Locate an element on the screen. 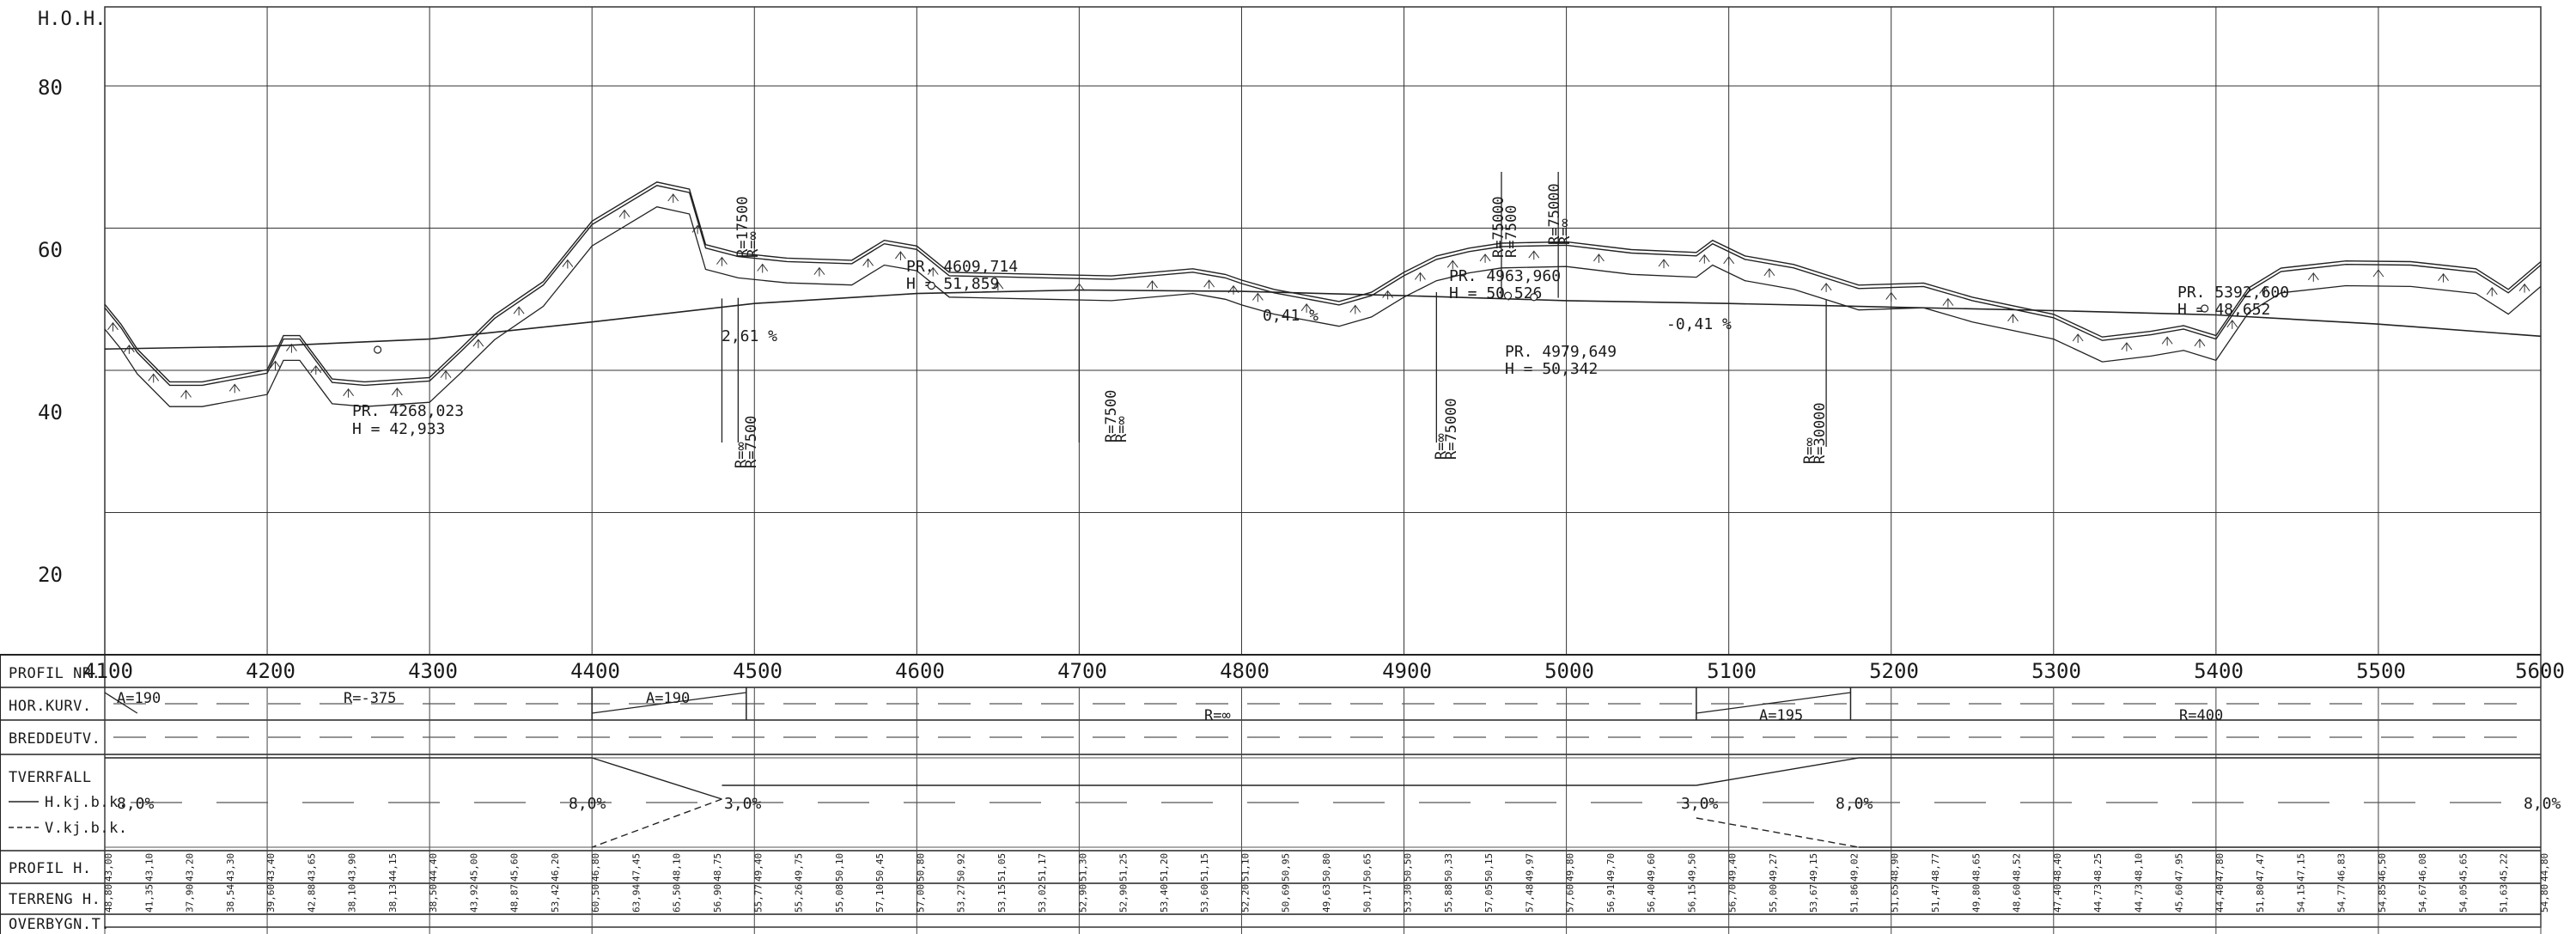 Image resolution: width=2576 pixels, height=934 pixels. profil-h-value: 46,08 is located at coordinates (2422, 867).